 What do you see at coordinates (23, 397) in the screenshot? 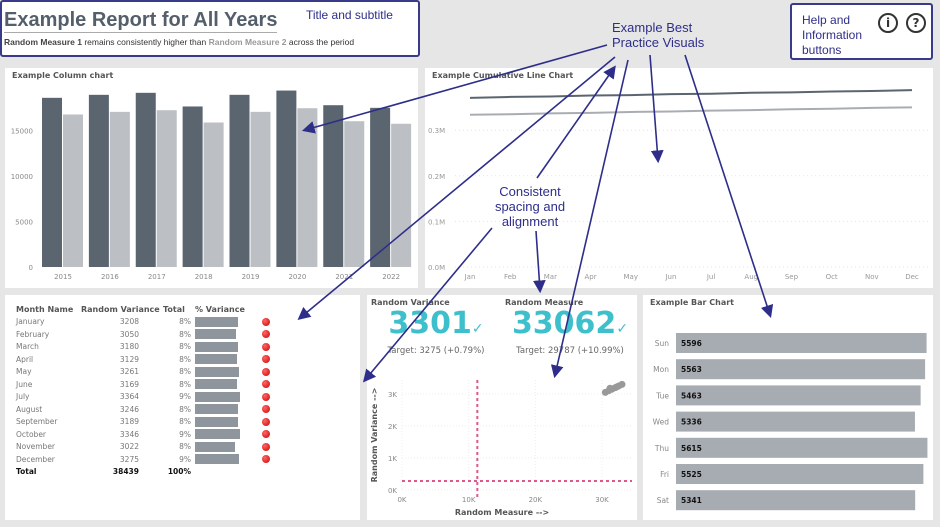
I see `month-cell: July` at bounding box center [23, 397].